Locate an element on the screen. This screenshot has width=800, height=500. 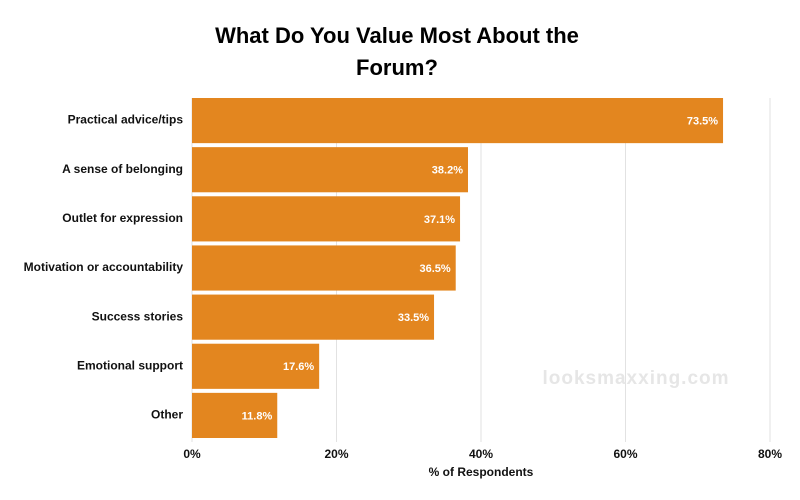
value-label: 73.5% is located at coordinates (702, 121).